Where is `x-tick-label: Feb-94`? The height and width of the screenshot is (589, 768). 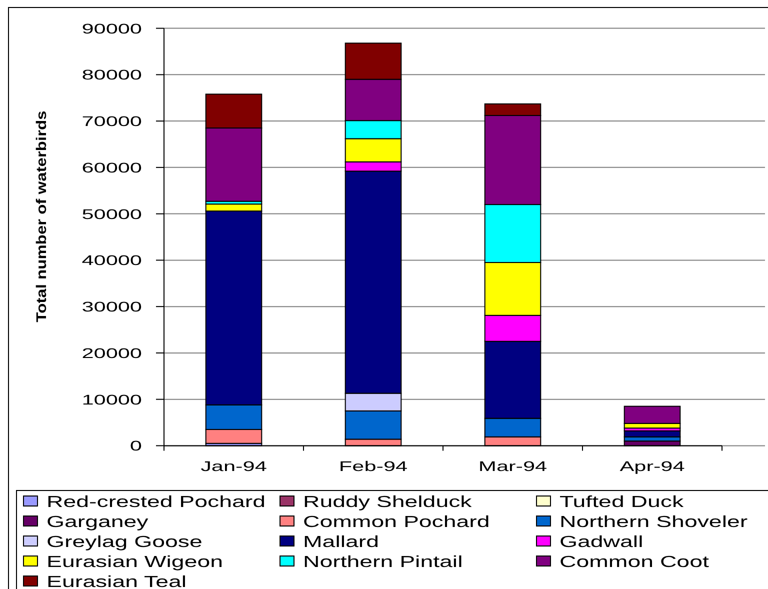 x-tick-label: Feb-94 is located at coordinates (373, 466).